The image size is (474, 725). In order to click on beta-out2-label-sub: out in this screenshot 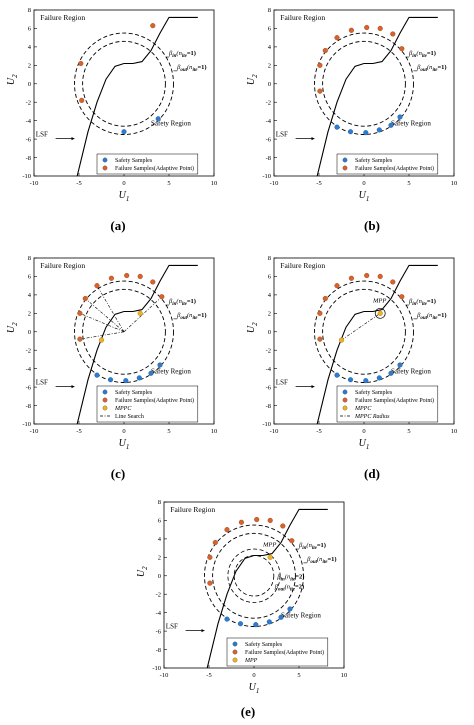, I will do `click(281, 590)`.